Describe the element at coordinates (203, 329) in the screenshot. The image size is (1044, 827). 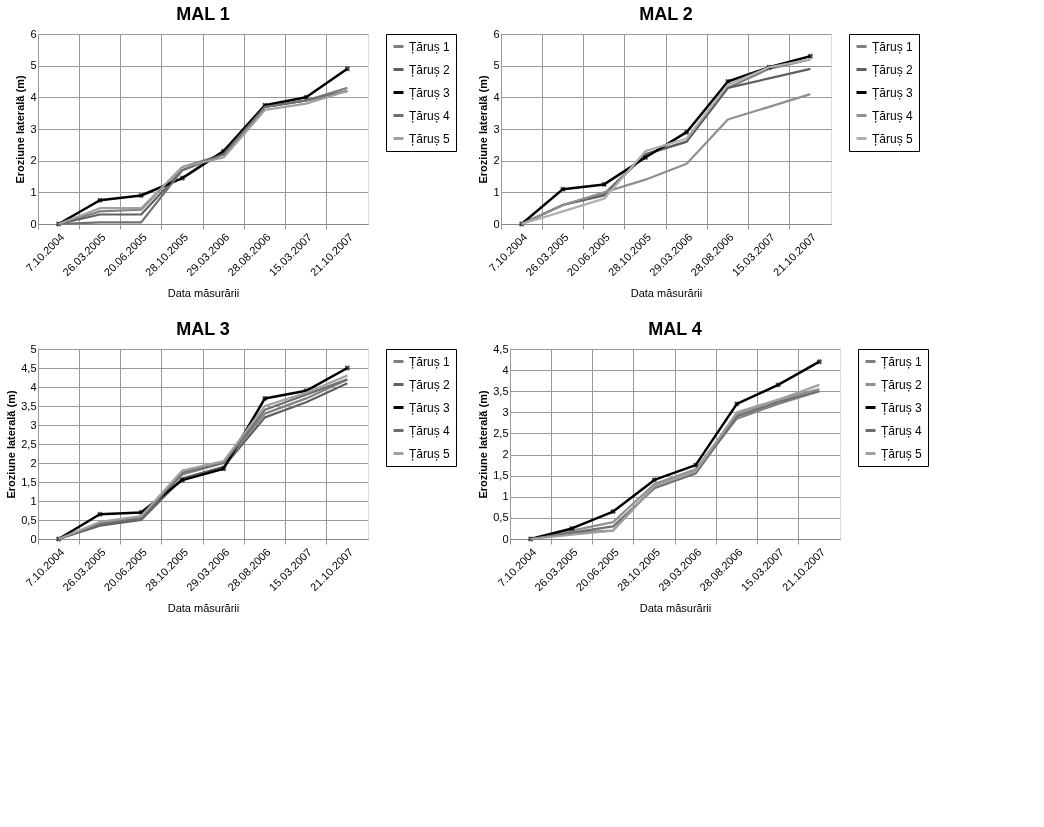
I see `chart-title: MAL 3` at that location.